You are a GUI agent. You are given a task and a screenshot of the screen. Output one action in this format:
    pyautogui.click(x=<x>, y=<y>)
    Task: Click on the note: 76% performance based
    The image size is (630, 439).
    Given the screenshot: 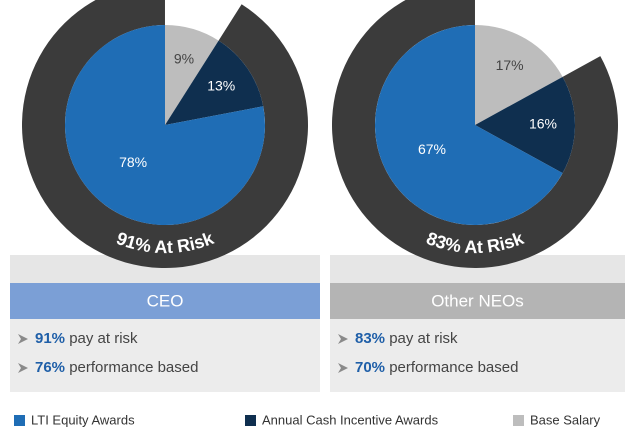 What is the action you would take?
    pyautogui.click(x=116, y=367)
    